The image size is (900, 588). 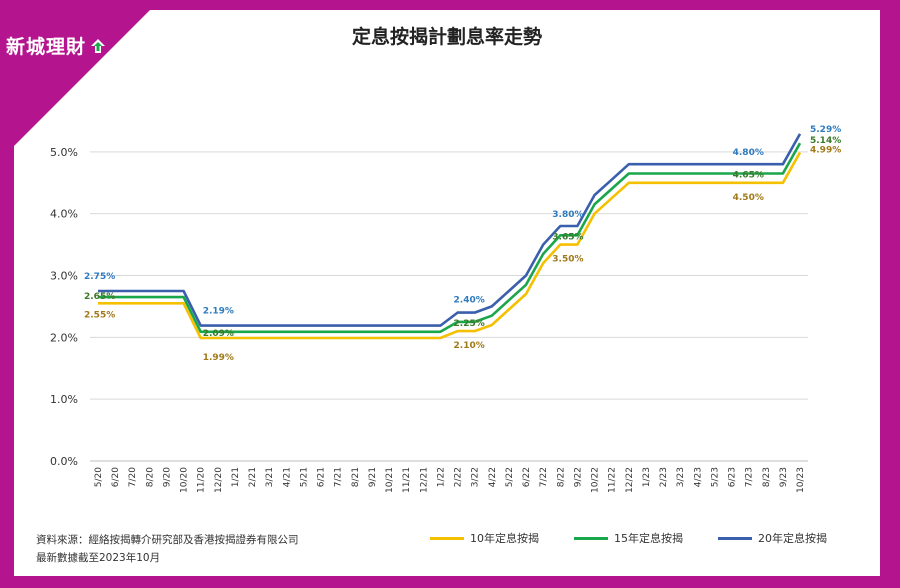 What do you see at coordinates (544, 477) in the screenshot?
I see `x-tick-label: 7/22` at bounding box center [544, 477].